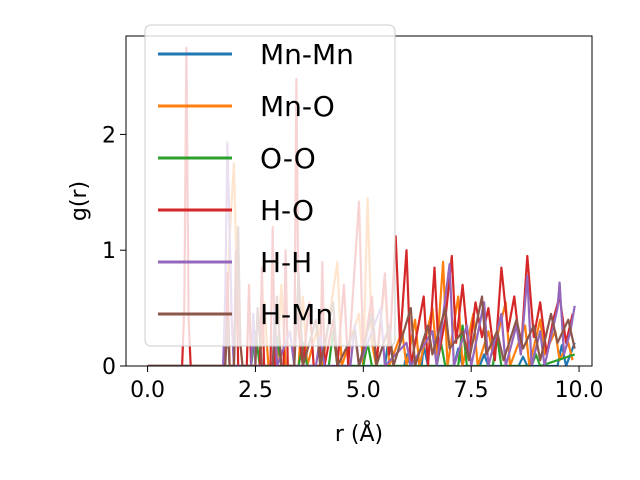 This screenshot has height=480, width=640. Describe the element at coordinates (363, 390) in the screenshot. I see `x-tick-label: 5.0` at that location.